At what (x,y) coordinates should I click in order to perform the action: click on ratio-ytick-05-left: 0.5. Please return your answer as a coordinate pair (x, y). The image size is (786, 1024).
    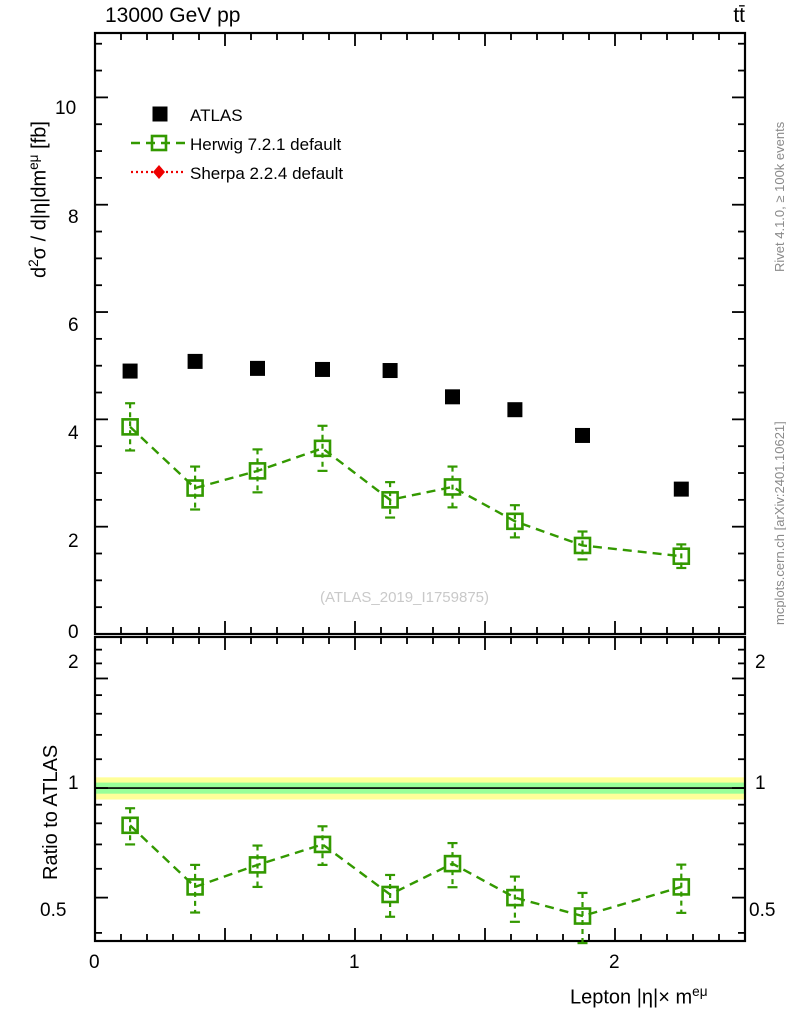
    Looking at the image, I should click on (53, 910).